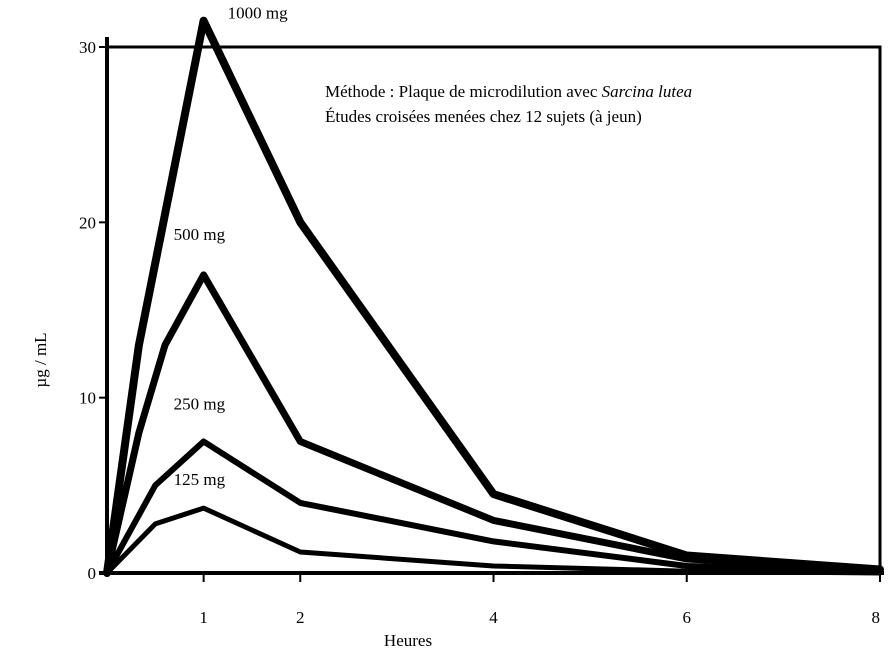 This screenshot has height=655, width=888. What do you see at coordinates (40, 359) in the screenshot?
I see `y-axis-title: µg / mL` at bounding box center [40, 359].